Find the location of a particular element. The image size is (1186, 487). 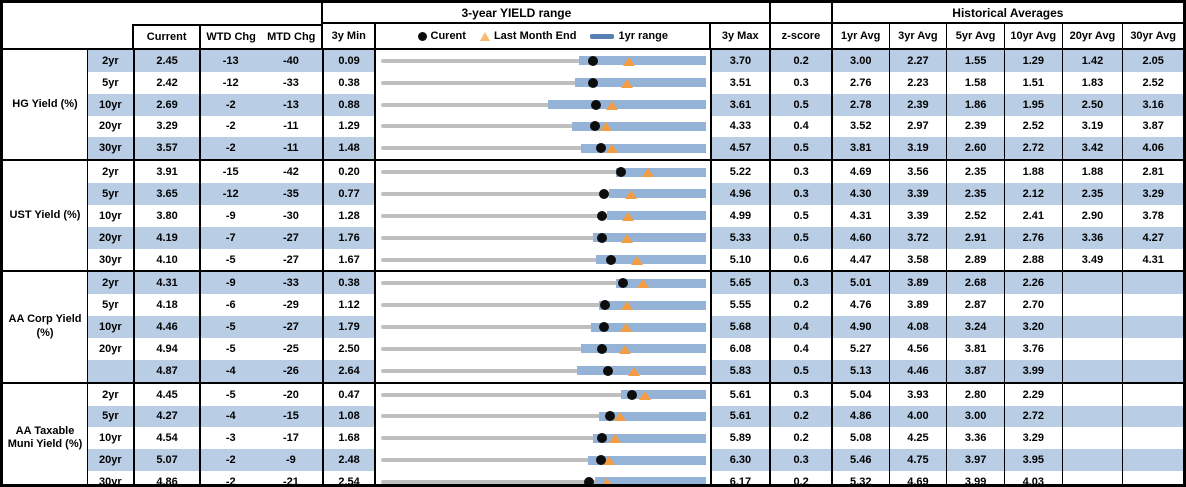

header-mtd-chg: MTD Chg is located at coordinates (291, 37).